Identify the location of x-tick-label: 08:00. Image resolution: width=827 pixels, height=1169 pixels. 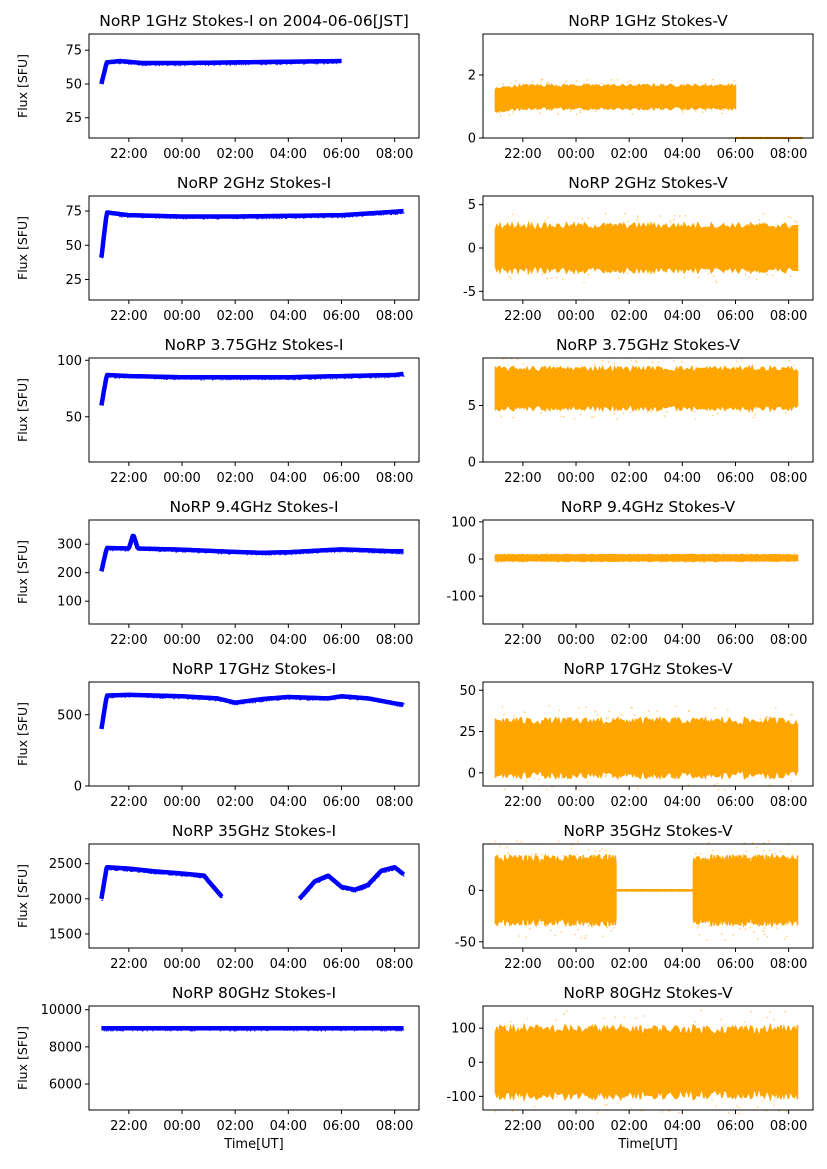
(394, 478).